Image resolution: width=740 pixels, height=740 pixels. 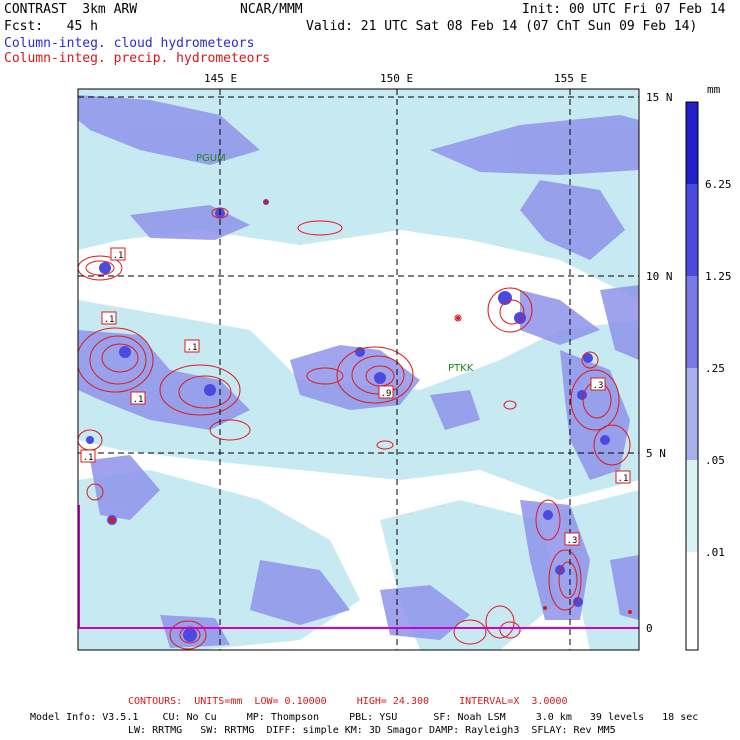 What do you see at coordinates (137, 58) in the screenshot?
I see `field-precip-label: Column-integ. precip. hydrometeors` at bounding box center [137, 58].